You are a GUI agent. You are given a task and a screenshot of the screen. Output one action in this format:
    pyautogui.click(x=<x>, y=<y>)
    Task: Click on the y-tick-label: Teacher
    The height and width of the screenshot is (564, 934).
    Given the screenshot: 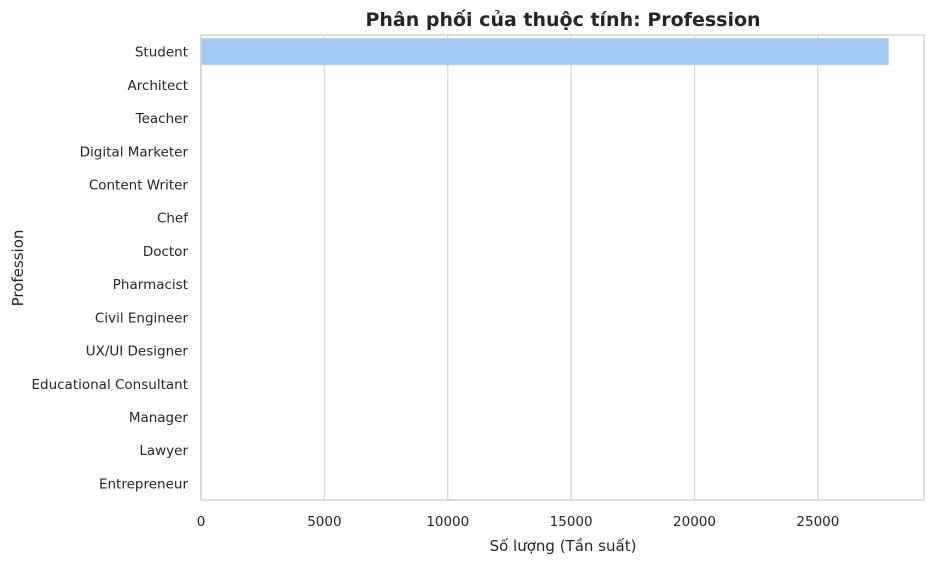 What is the action you would take?
    pyautogui.click(x=162, y=119)
    